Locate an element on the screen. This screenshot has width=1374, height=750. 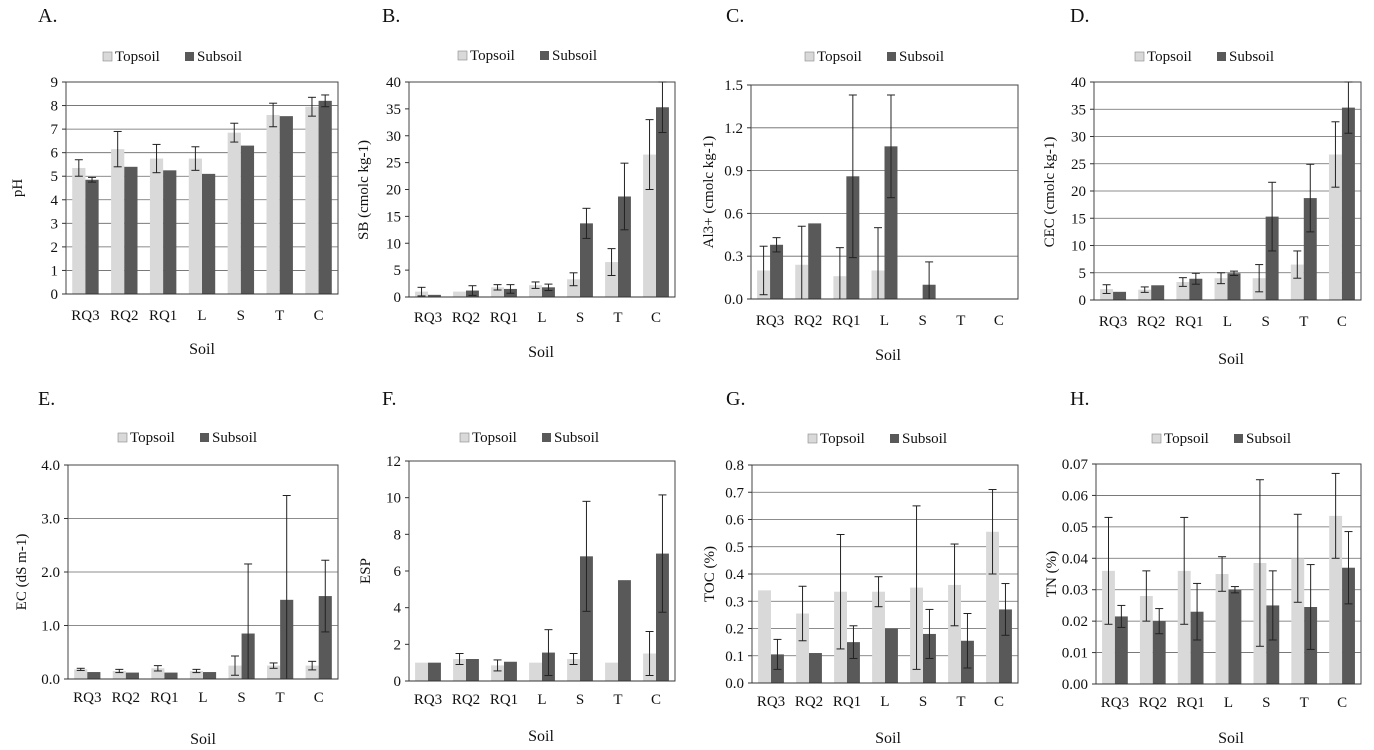
y-tick-label: 4.0 is located at coordinates (50, 466).